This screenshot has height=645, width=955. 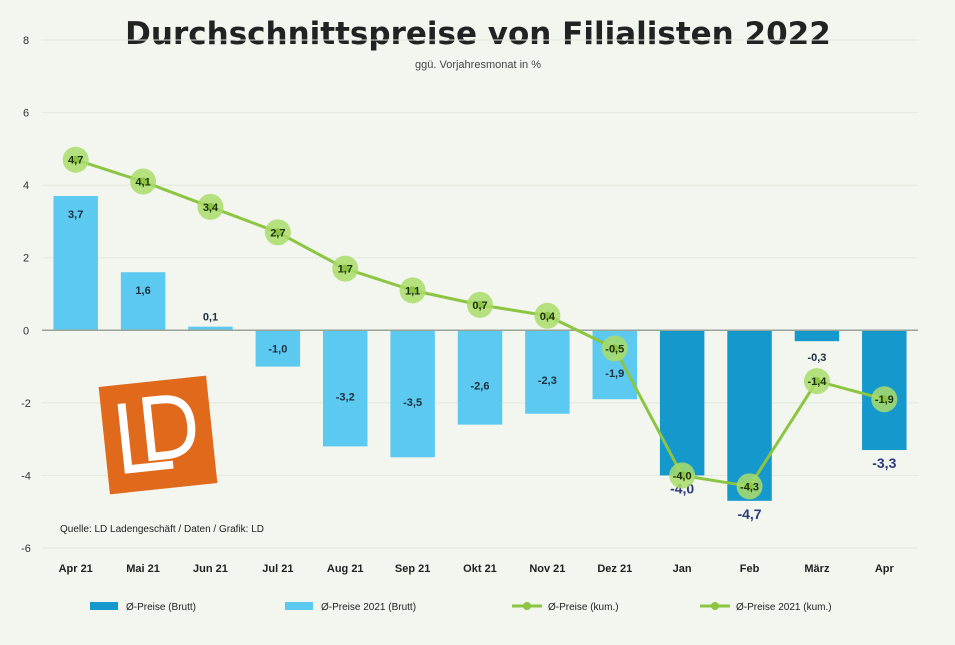 What do you see at coordinates (784, 607) in the screenshot?
I see `legend-label: Ø-Preise 2021 (kum.)` at bounding box center [784, 607].